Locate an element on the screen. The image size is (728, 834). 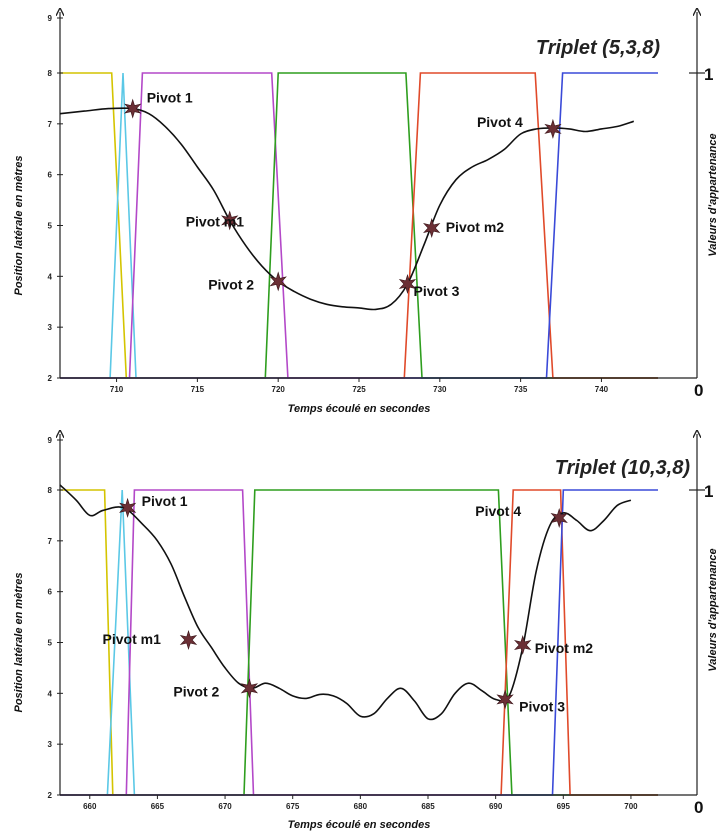
x-tick-label: 665 is located at coordinates (158, 806).